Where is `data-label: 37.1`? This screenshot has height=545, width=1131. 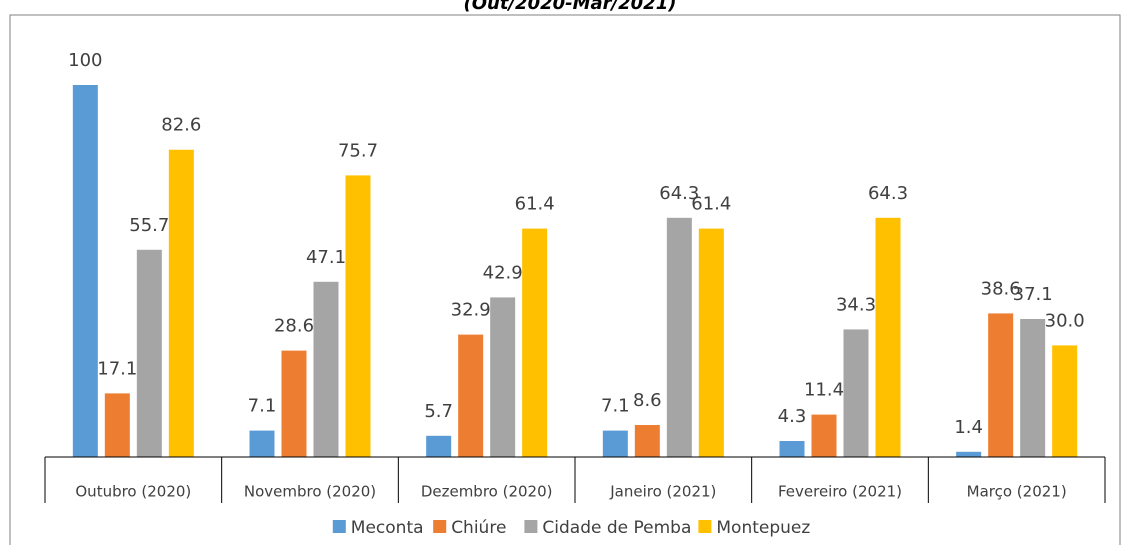
data-label: 37.1 is located at coordinates (1033, 294).